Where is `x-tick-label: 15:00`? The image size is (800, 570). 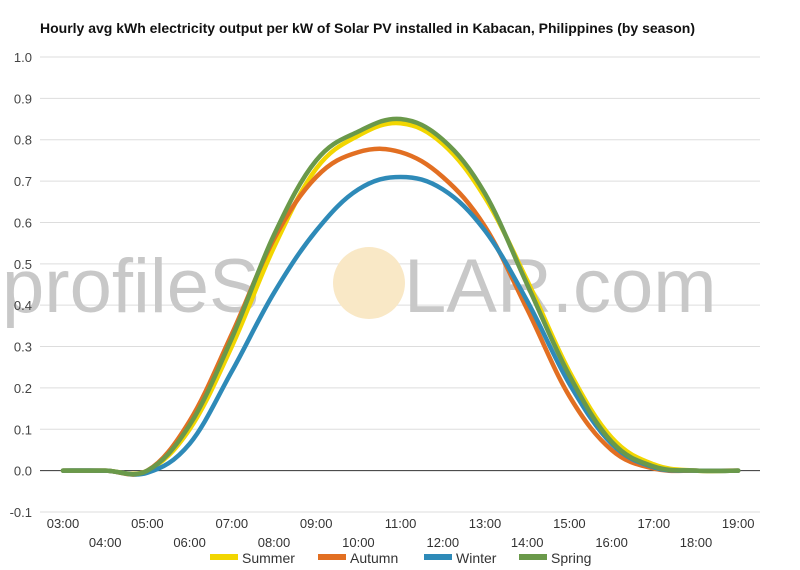
x-tick-label: 15:00 is located at coordinates (569, 523).